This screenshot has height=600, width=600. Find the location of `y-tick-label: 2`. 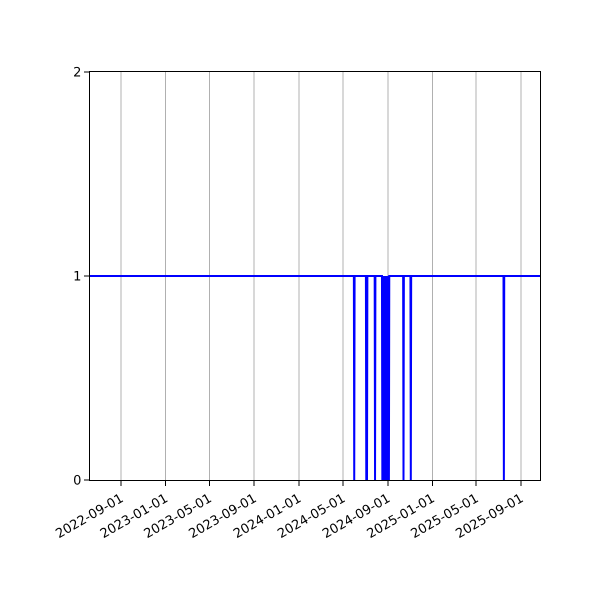

y-tick-label: 2 is located at coordinates (77, 73).